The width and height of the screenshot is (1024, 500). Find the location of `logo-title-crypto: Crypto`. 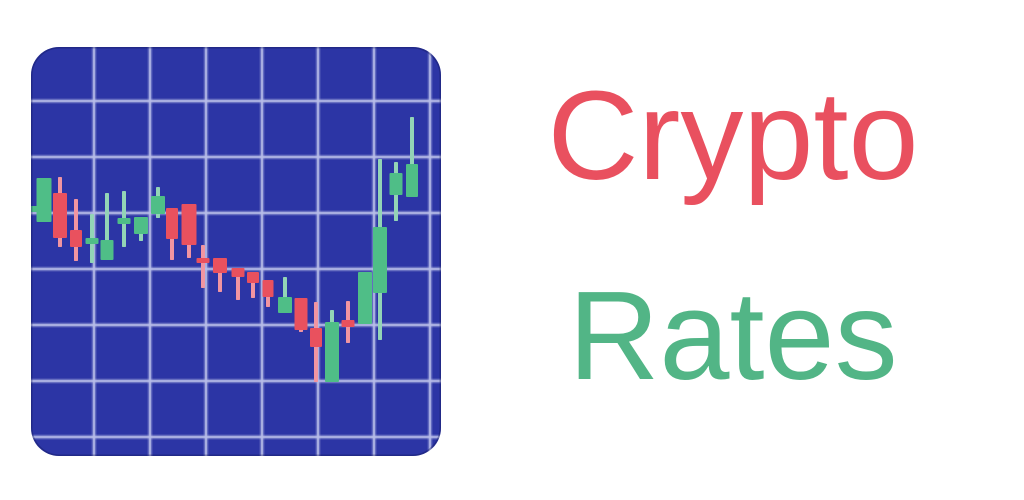

logo-title-crypto: Crypto is located at coordinates (733, 135).